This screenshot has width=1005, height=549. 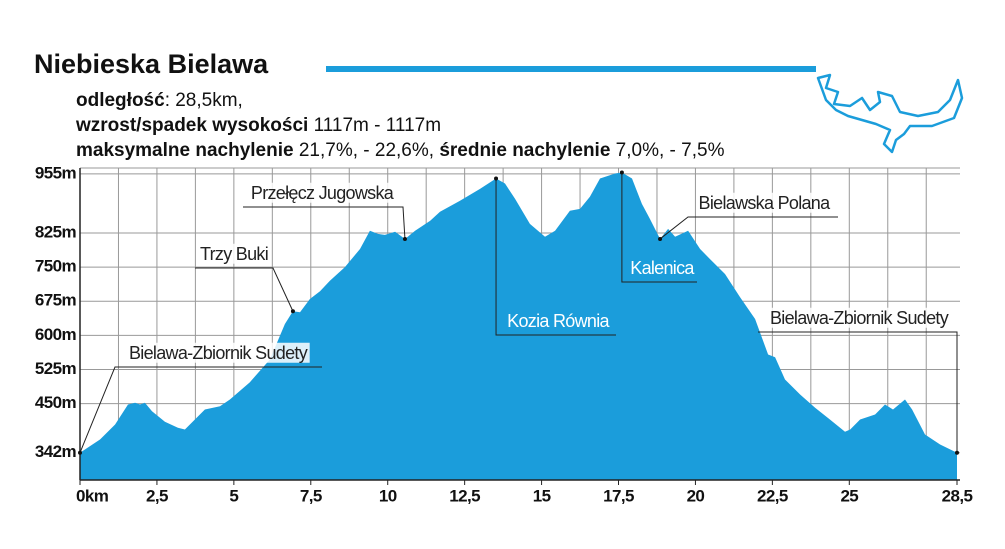 What do you see at coordinates (849, 495) in the screenshot?
I see `x-tick-label: 25` at bounding box center [849, 495].